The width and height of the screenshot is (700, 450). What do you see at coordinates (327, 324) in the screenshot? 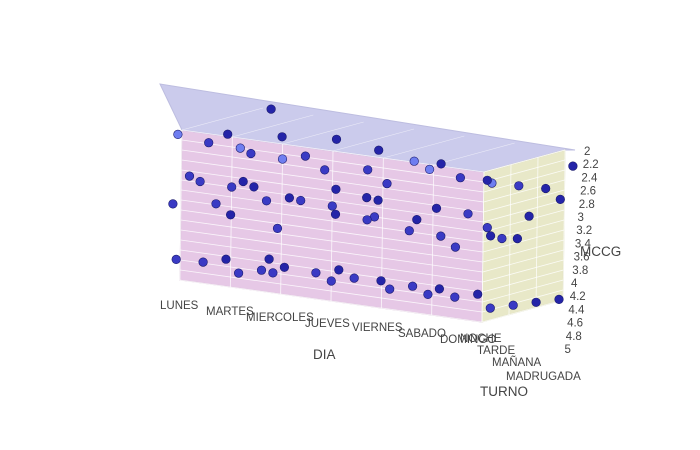
I see `x-tick-label: JUEVES` at bounding box center [327, 324].